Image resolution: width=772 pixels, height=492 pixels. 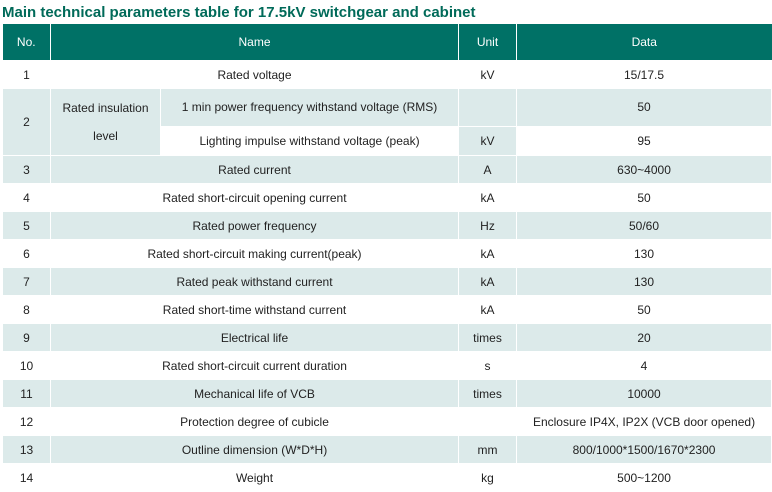 I want to click on group-label-line2: level, so click(x=105, y=136).